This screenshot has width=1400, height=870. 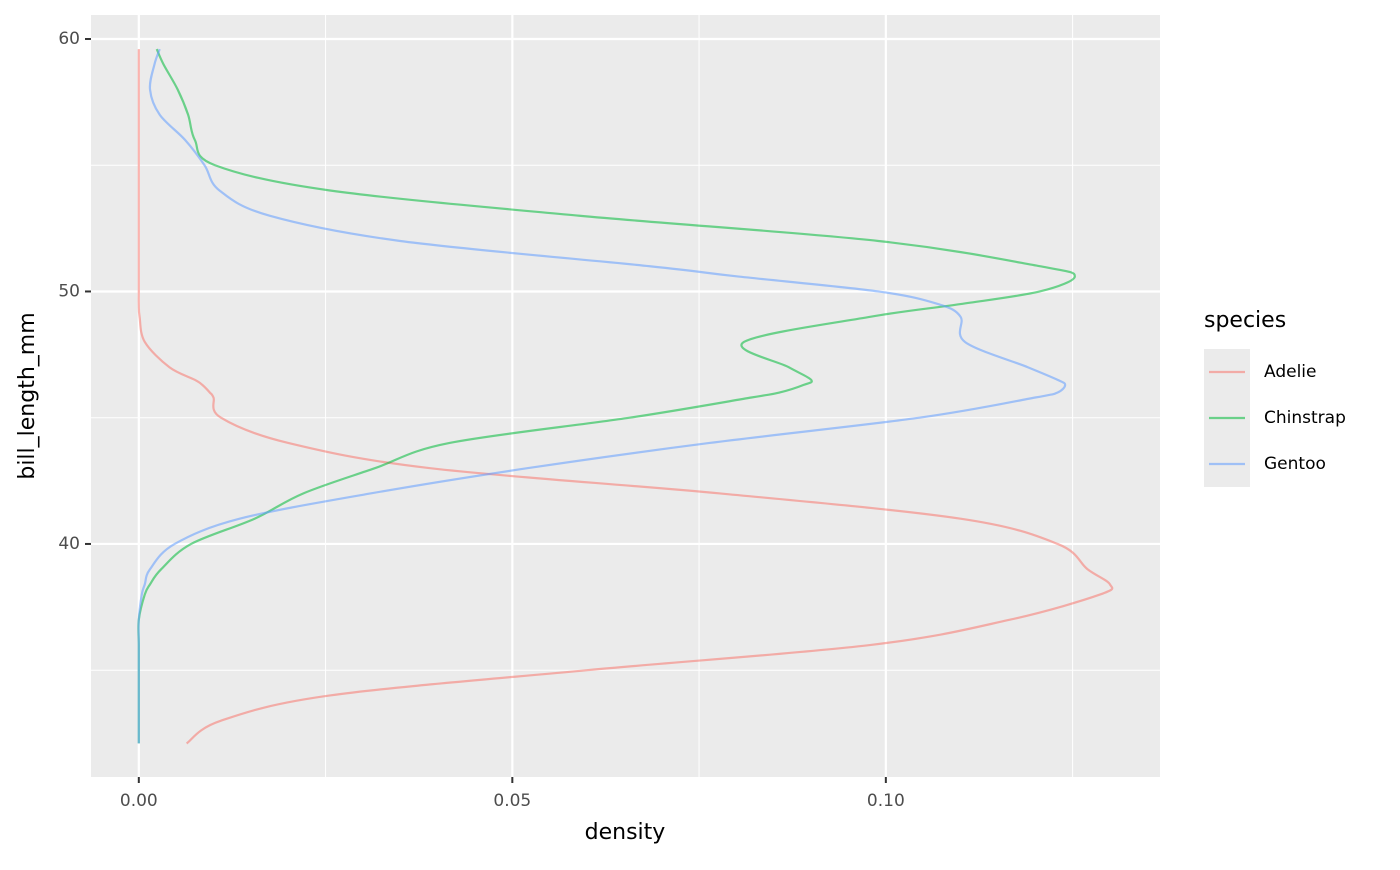 What do you see at coordinates (1295, 464) in the screenshot?
I see `legend-label: Gentoo` at bounding box center [1295, 464].